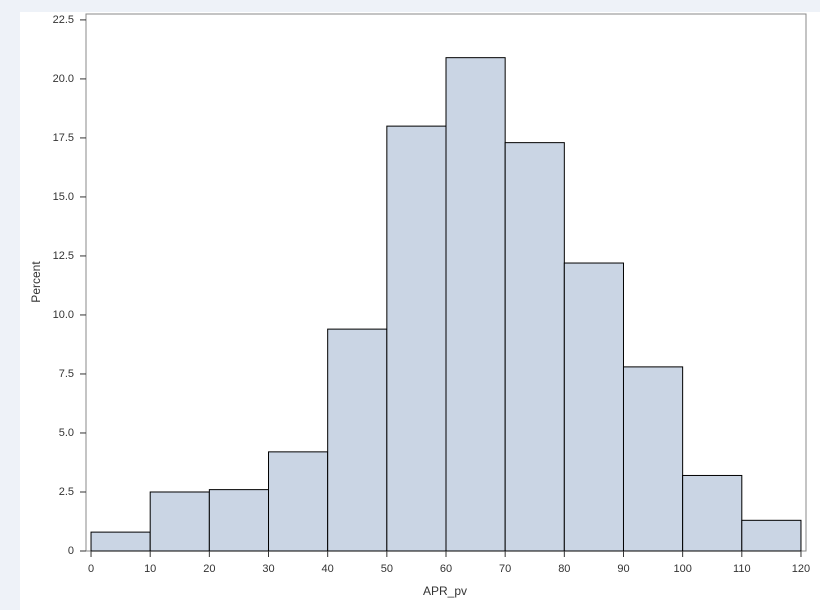 The image size is (820, 610). I want to click on y-tick-label: 2.5, so click(66, 492).